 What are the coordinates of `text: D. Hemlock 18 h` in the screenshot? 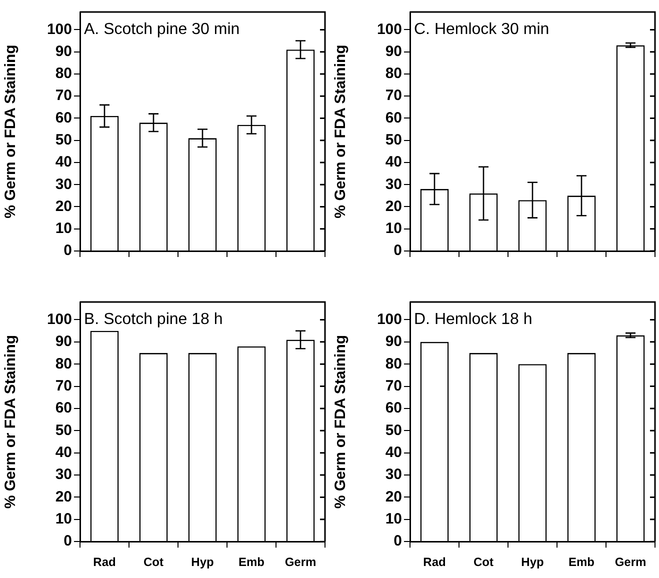 It's located at (473, 319).